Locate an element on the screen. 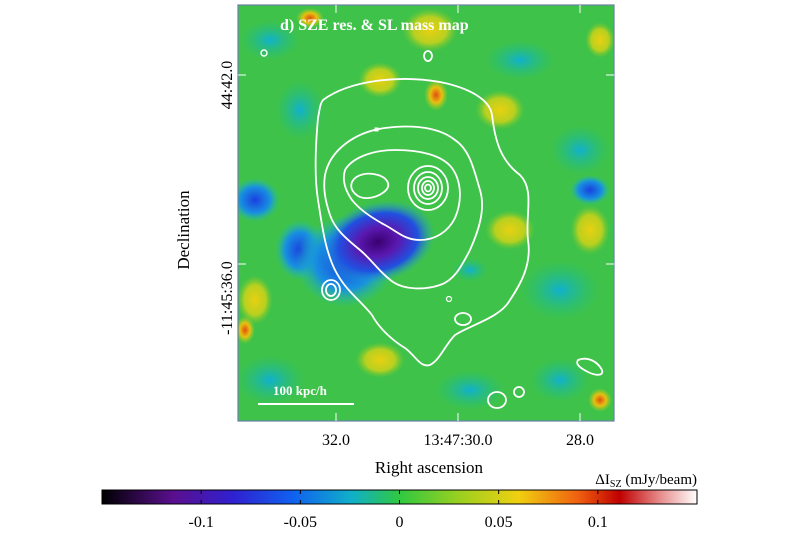 This screenshot has width=800, height=533. contour-source-1b is located at coordinates (331, 290).